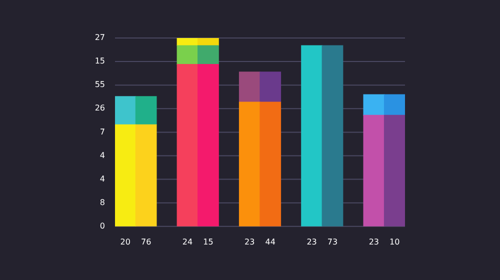  Describe the element at coordinates (102, 131) in the screenshot. I see `text: 7` at that location.